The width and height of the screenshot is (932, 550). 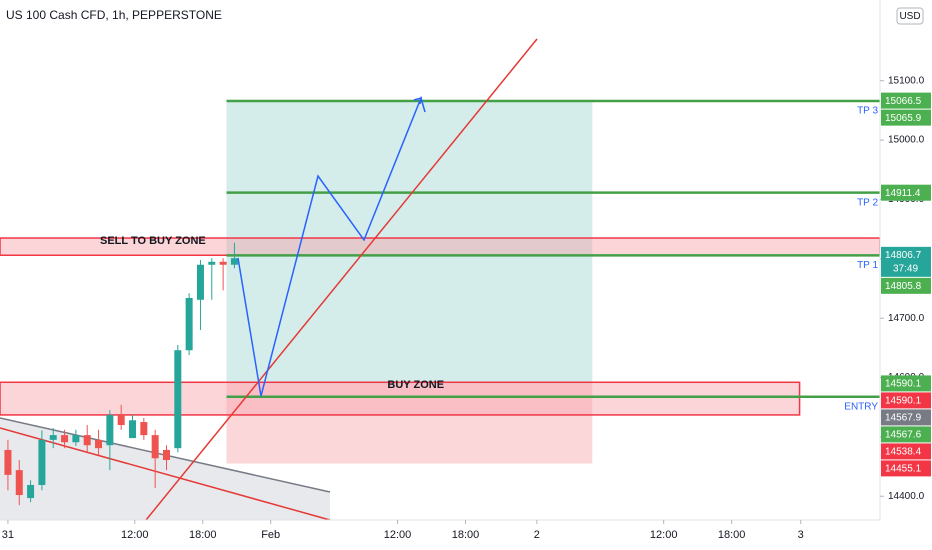 I want to click on level-label: TP 2, so click(x=867, y=202).